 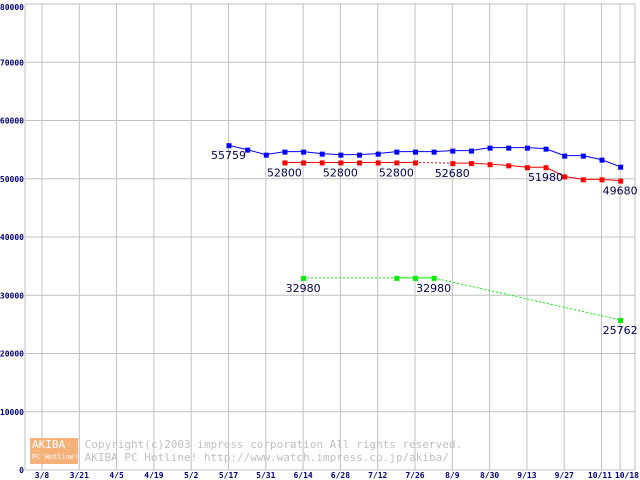 I want to click on x-tick-label: 10/11, so click(x=600, y=475).